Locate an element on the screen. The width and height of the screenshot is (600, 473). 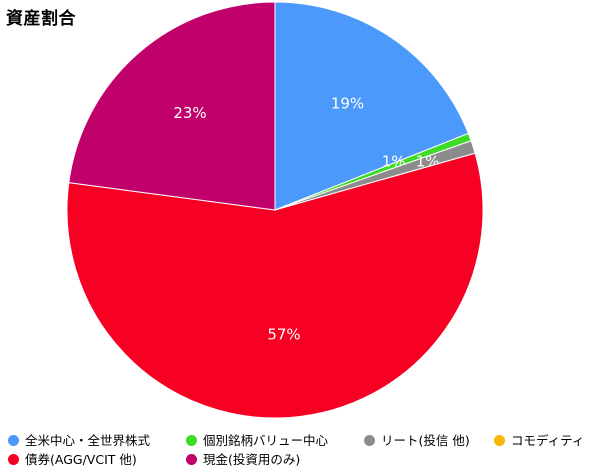
legend-item-commodity: コモディティ is located at coordinates (539, 441).